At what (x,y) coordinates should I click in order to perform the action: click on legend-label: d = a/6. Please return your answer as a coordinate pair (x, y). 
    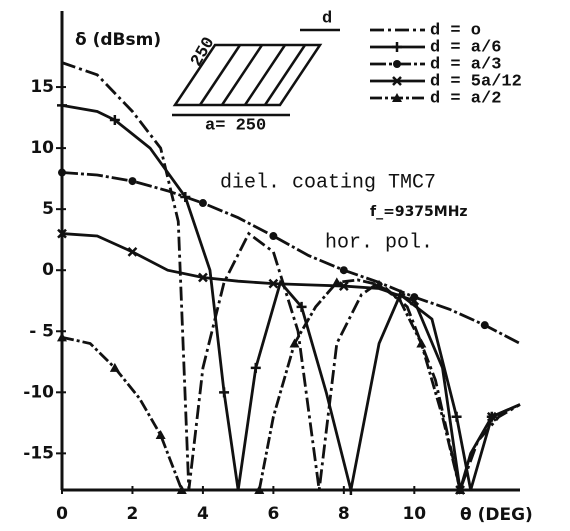
    Looking at the image, I should click on (465, 47).